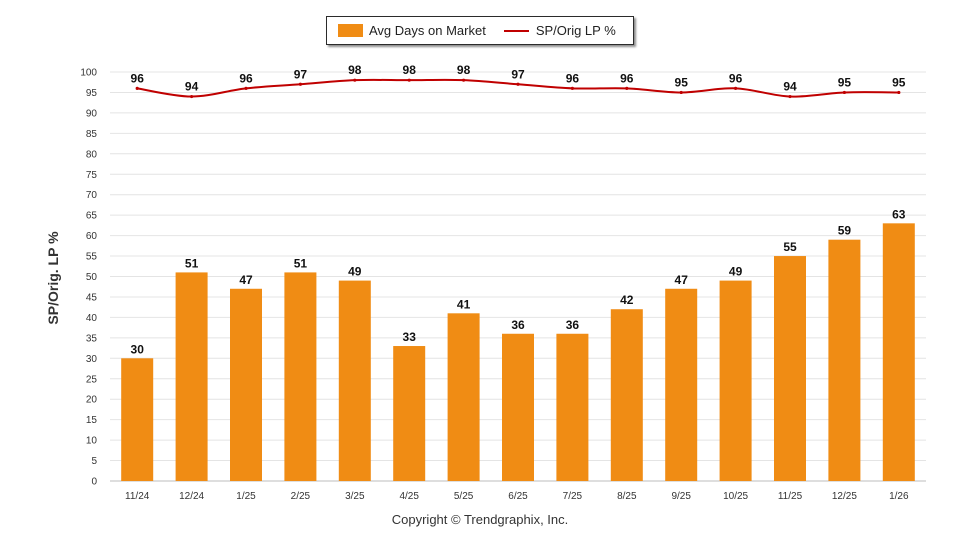 This screenshot has height=550, width=960. Describe the element at coordinates (92, 359) in the screenshot. I see `y-tick-label: 30` at that location.